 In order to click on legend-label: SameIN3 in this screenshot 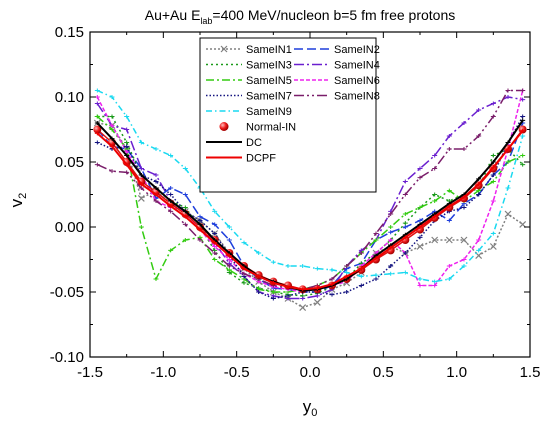, I will do `click(269, 66)`.